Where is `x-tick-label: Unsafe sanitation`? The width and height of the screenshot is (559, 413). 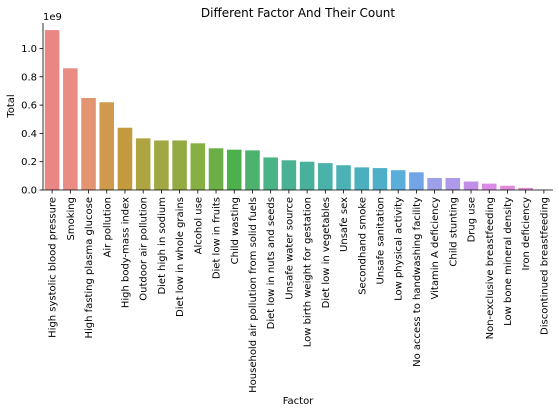
x-tick-label: Unsafe sanitation is located at coordinates (380, 241).